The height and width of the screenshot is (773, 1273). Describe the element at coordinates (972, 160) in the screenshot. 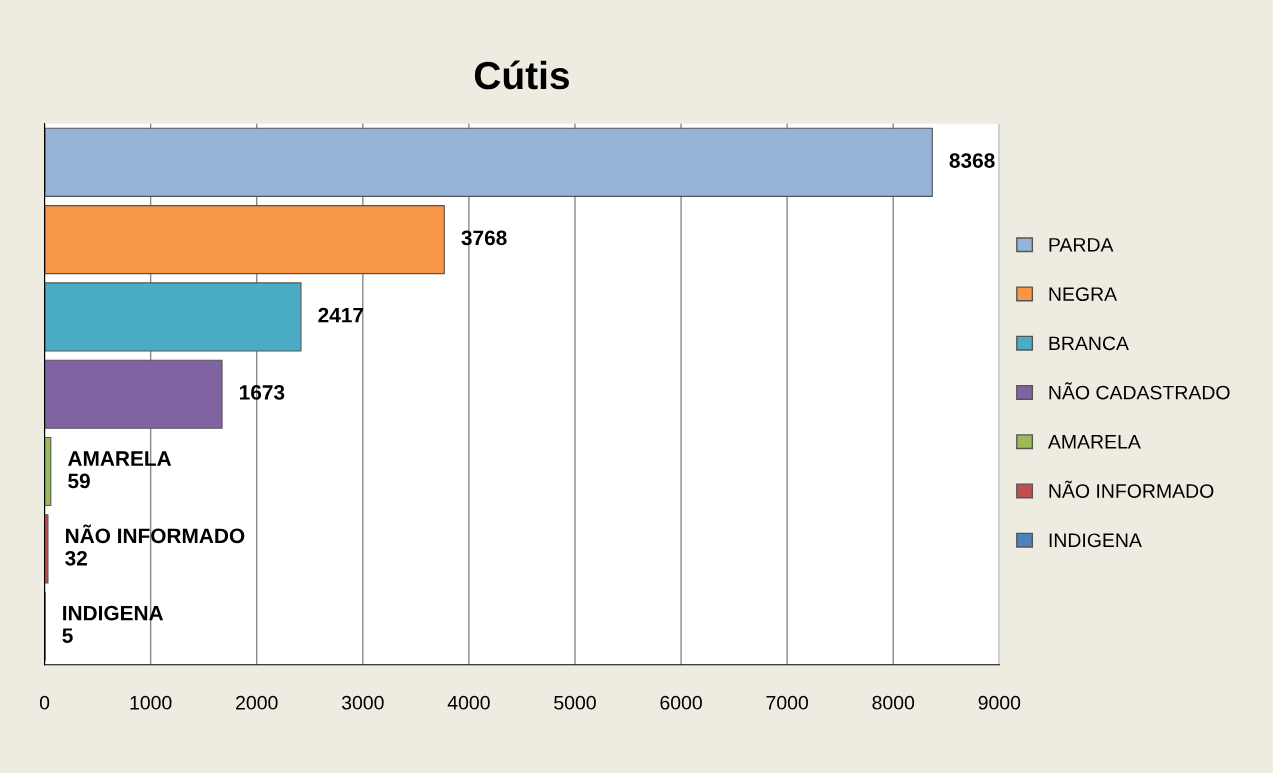

I see `data-label: 8368` at that location.